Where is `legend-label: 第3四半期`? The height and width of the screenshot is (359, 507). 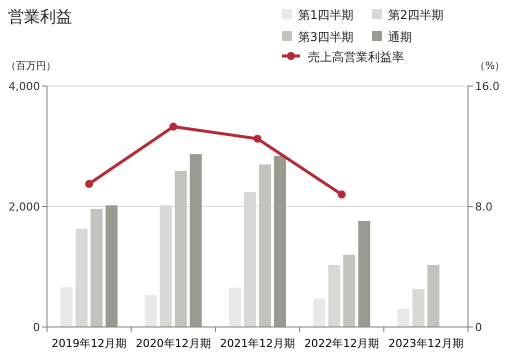
legend-label: 第3四半期 is located at coordinates (326, 37).